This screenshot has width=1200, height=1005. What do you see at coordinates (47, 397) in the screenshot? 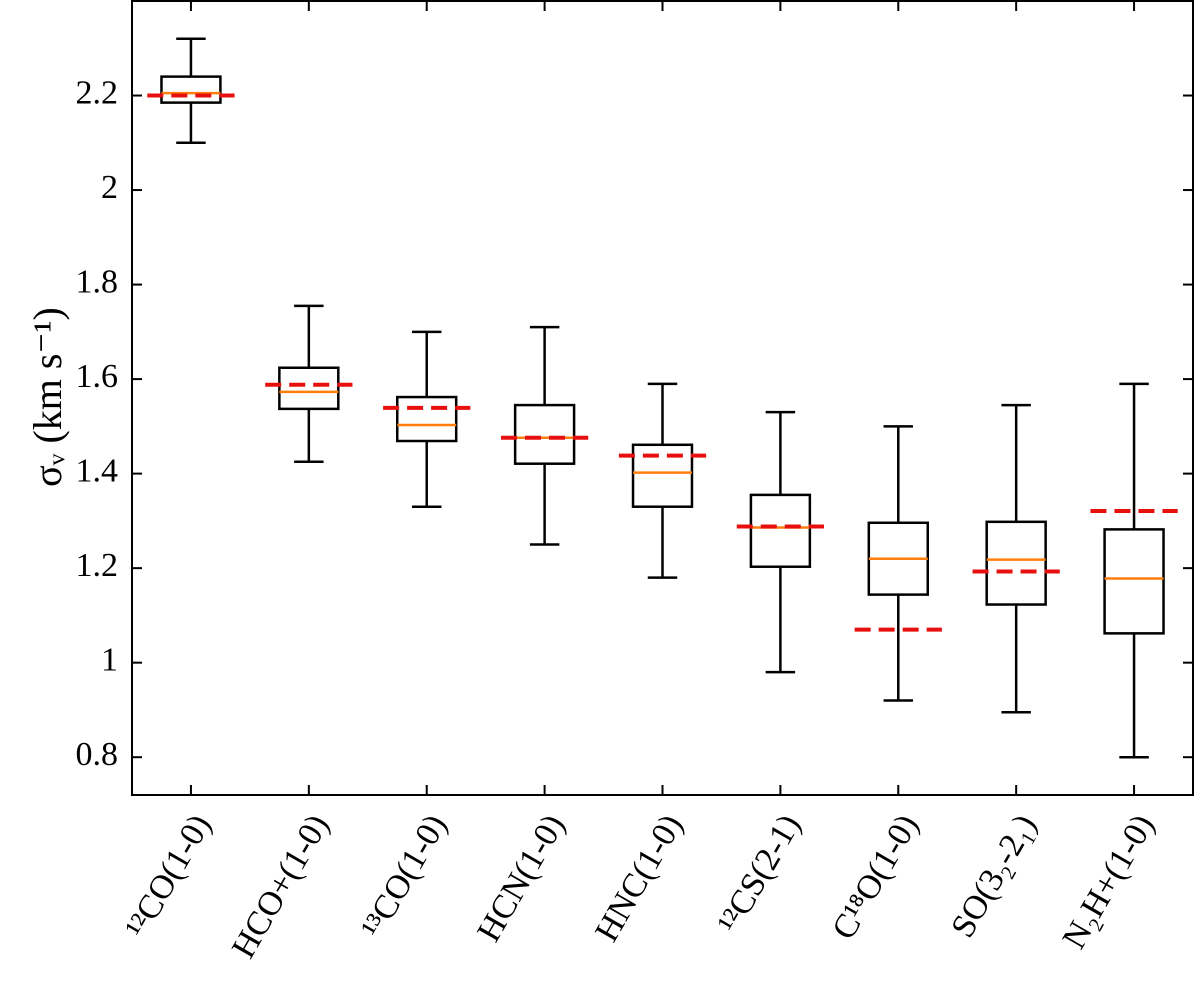
I see `y-axis-label: σᵥ (km s⁻¹)` at bounding box center [47, 397].